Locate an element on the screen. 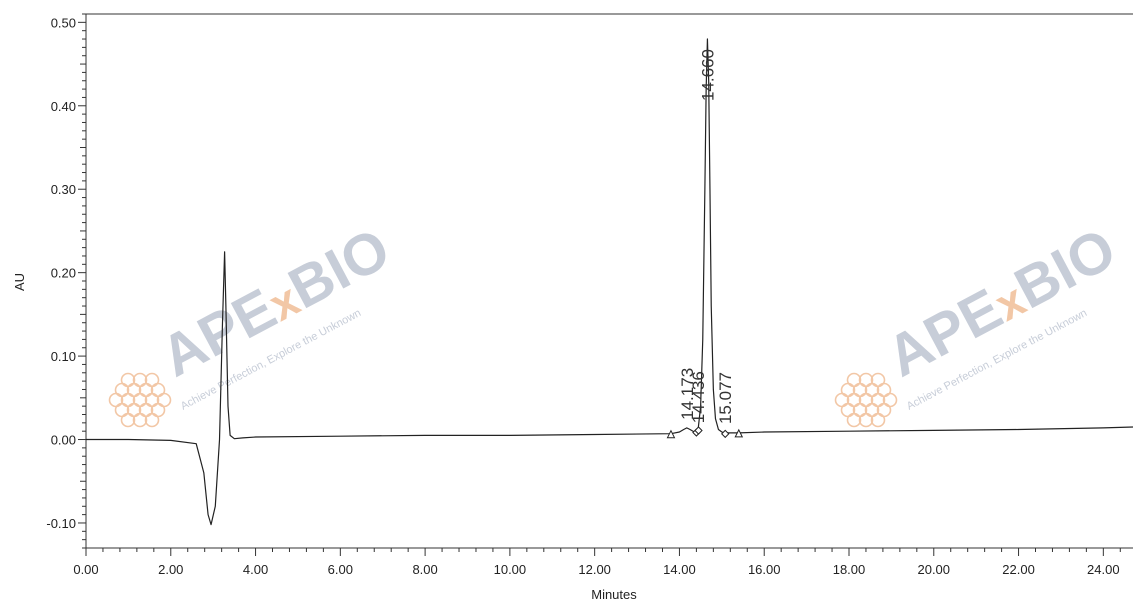 The height and width of the screenshot is (603, 1134). x-tick-label: 16.00 is located at coordinates (764, 569).